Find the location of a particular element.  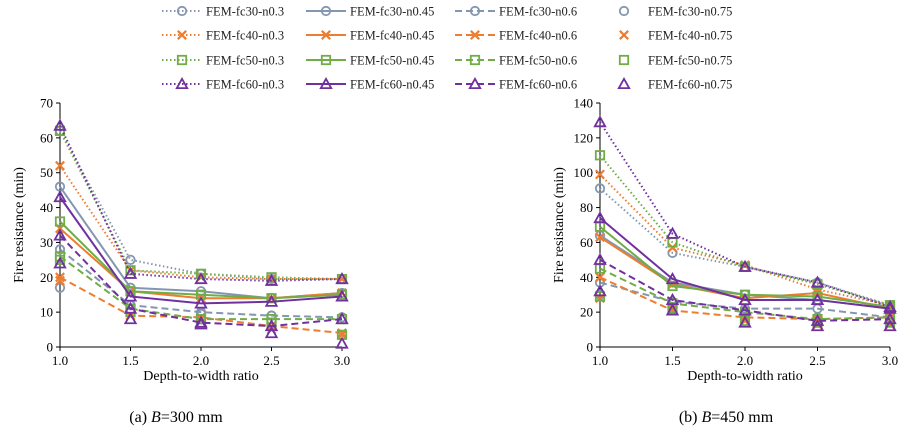

legend-item-fem-fc60-n0-75: FEM-fc60-n0.75 is located at coordinates (674, 84).